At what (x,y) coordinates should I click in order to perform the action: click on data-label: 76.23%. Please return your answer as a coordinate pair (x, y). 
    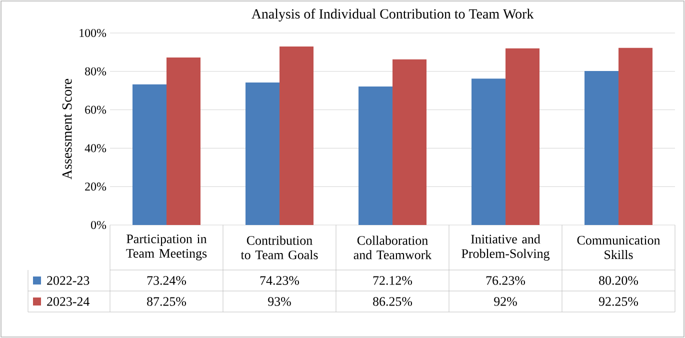
    Looking at the image, I should click on (506, 280).